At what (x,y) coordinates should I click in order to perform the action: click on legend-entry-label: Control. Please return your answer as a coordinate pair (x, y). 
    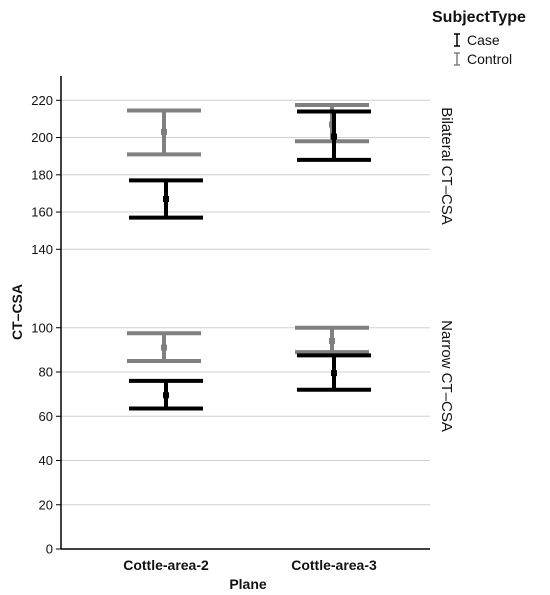
    Looking at the image, I should click on (489, 59).